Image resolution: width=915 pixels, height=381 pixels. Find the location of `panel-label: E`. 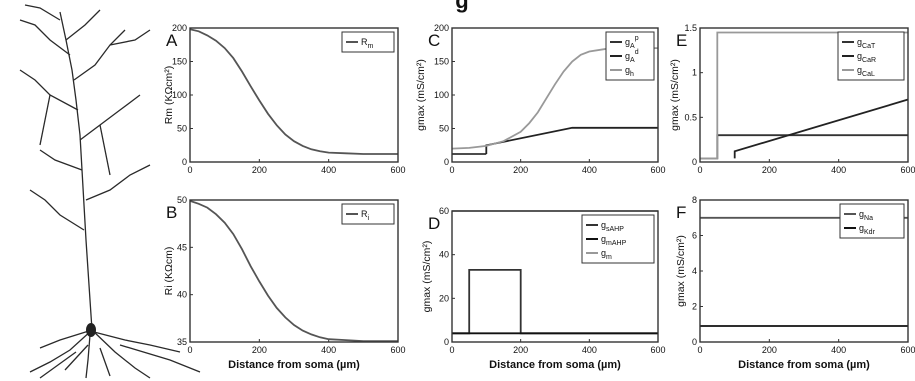

panel-label: E is located at coordinates (681, 40).